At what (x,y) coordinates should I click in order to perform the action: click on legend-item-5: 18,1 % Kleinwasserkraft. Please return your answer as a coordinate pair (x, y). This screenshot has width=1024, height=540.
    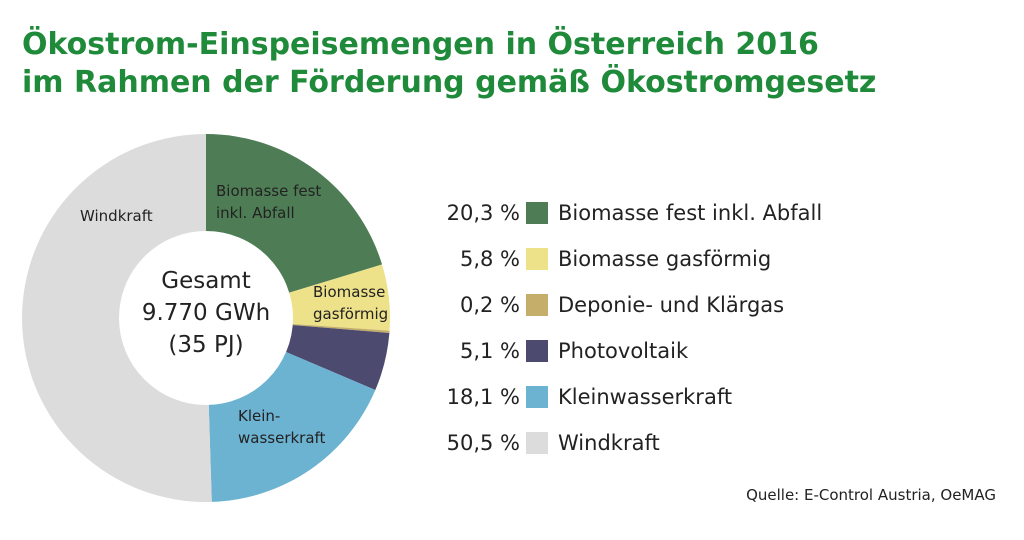
    Looking at the image, I should click on (631, 397).